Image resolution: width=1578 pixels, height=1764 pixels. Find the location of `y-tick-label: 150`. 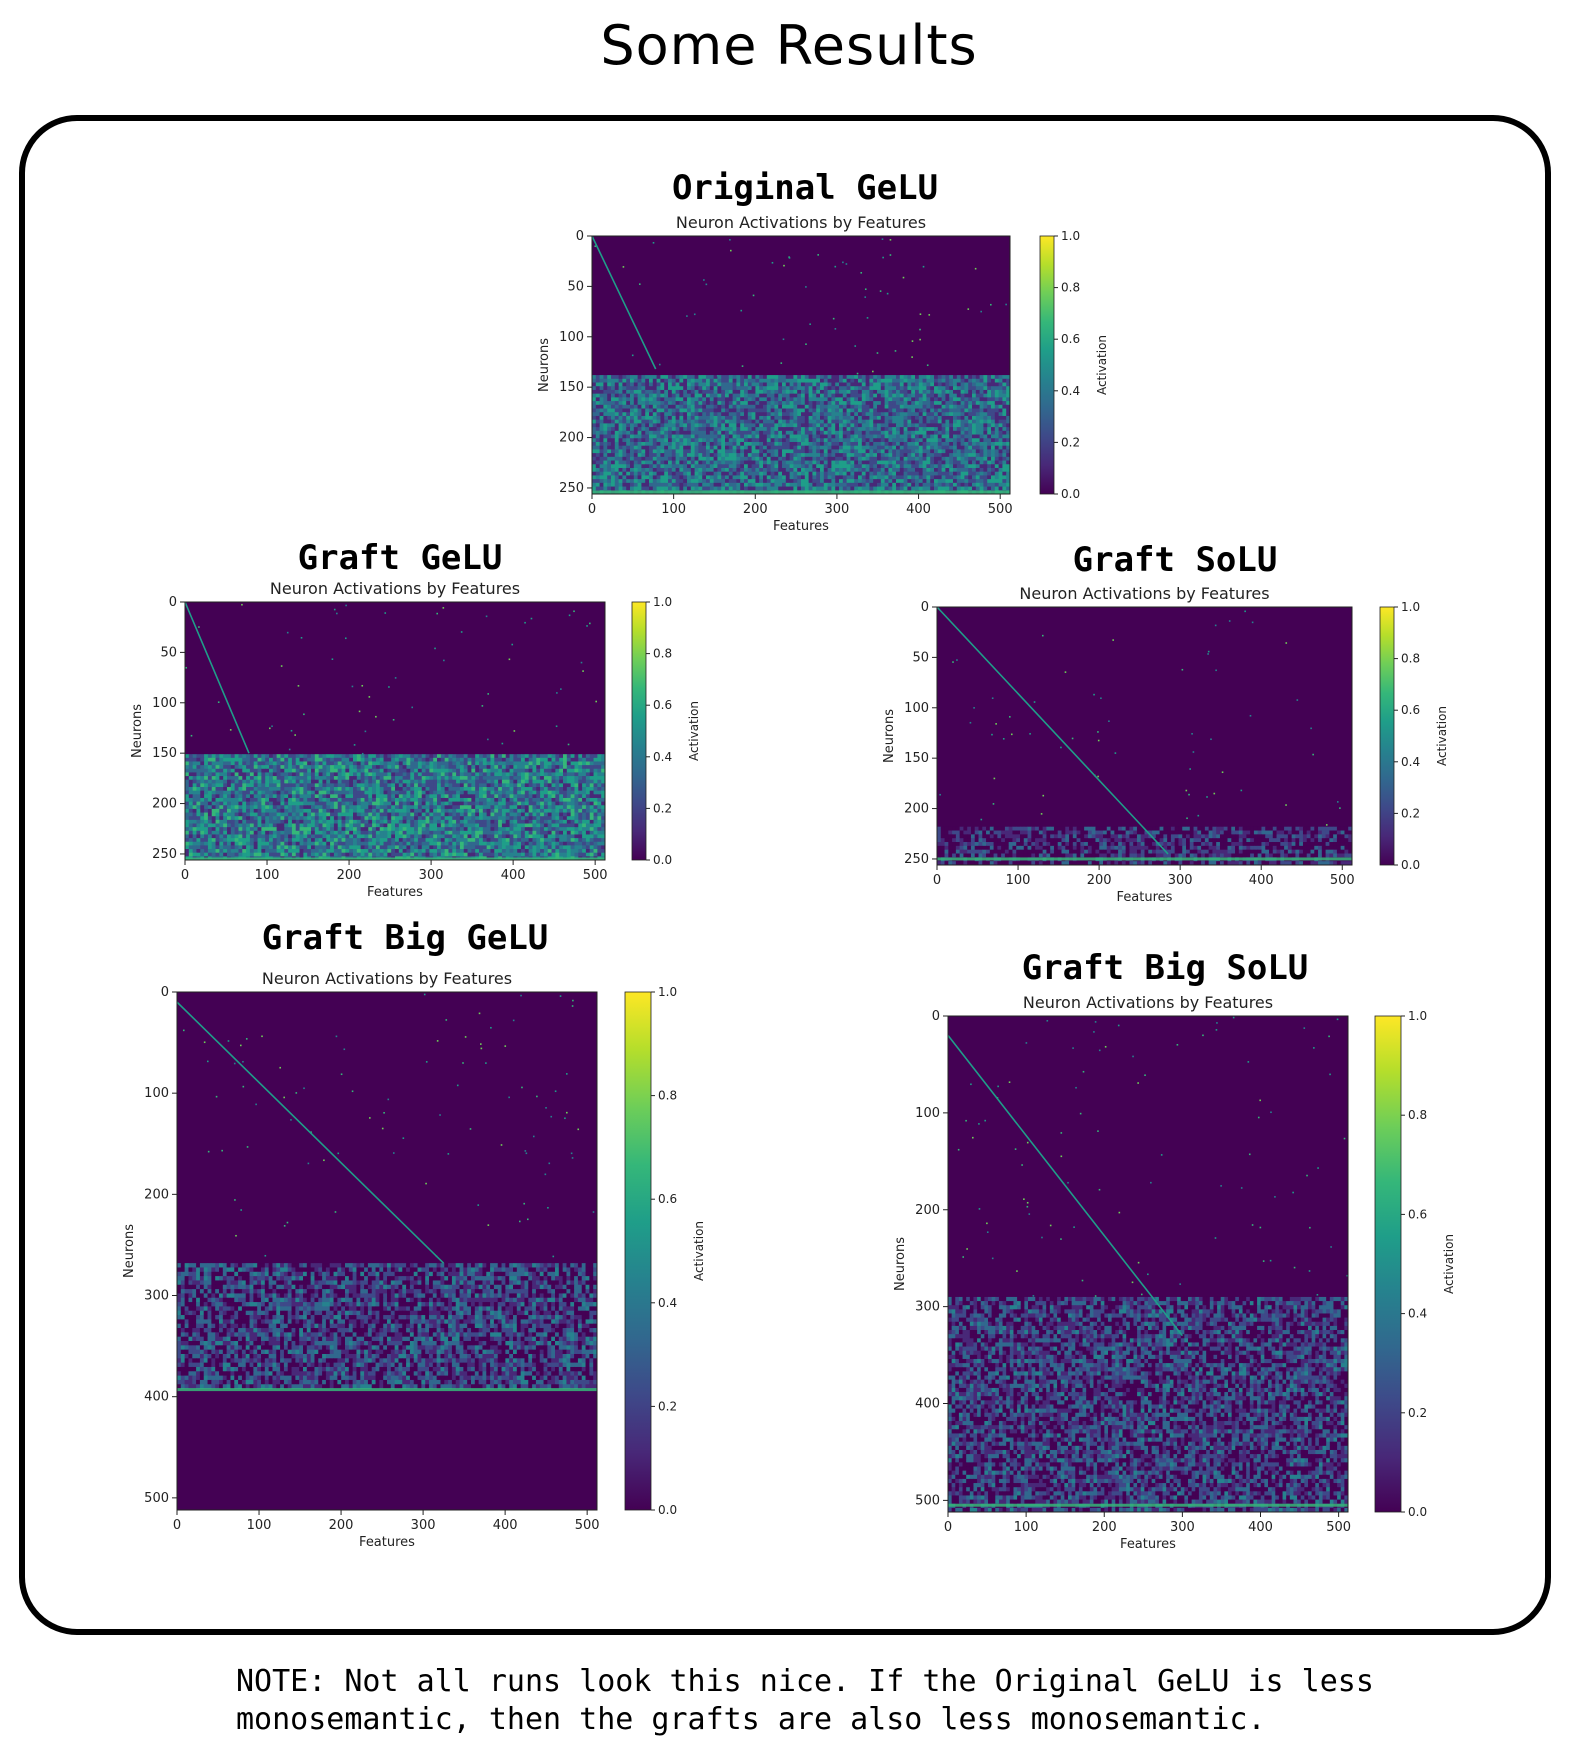

y-tick-label: 150 is located at coordinates (571, 387).